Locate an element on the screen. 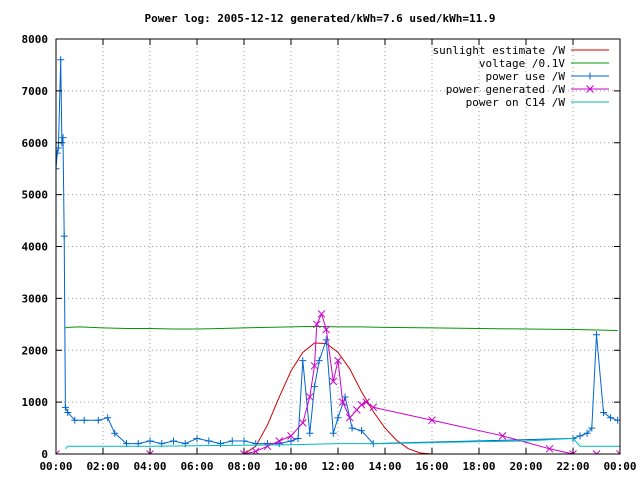 This screenshot has height=480, width=640. x-tick-label: 22:00 is located at coordinates (572, 466).